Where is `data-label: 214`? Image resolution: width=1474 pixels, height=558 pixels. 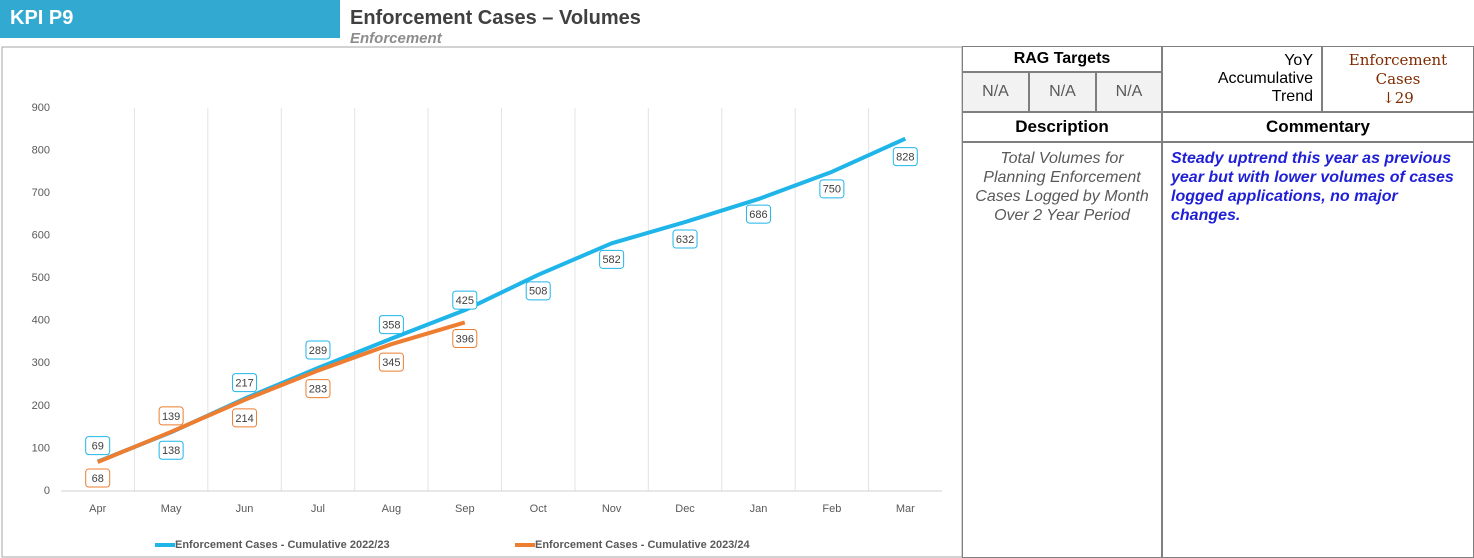 data-label: 214 is located at coordinates (244, 419).